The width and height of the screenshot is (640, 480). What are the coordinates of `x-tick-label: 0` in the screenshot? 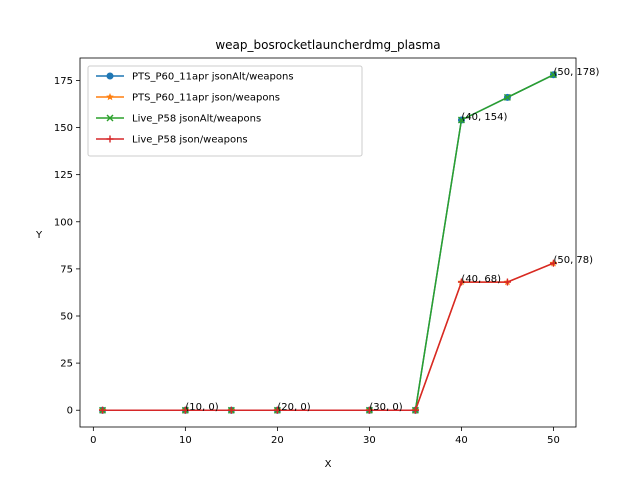 It's located at (93, 440).